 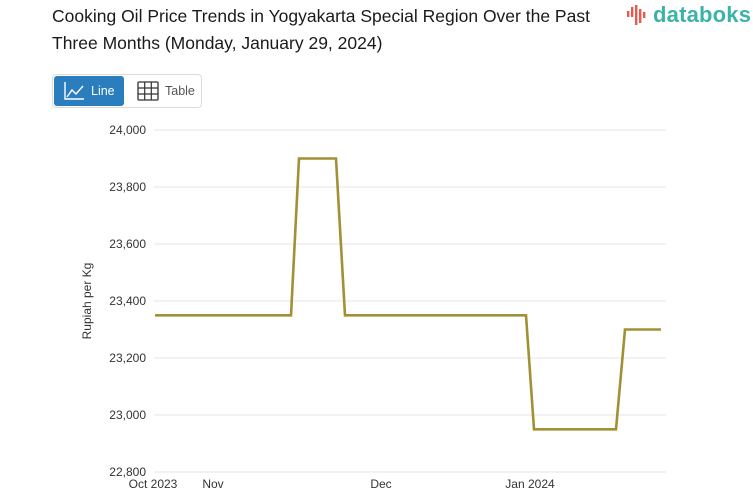 What do you see at coordinates (89, 91) in the screenshot?
I see `line-view-button: Line` at bounding box center [89, 91].